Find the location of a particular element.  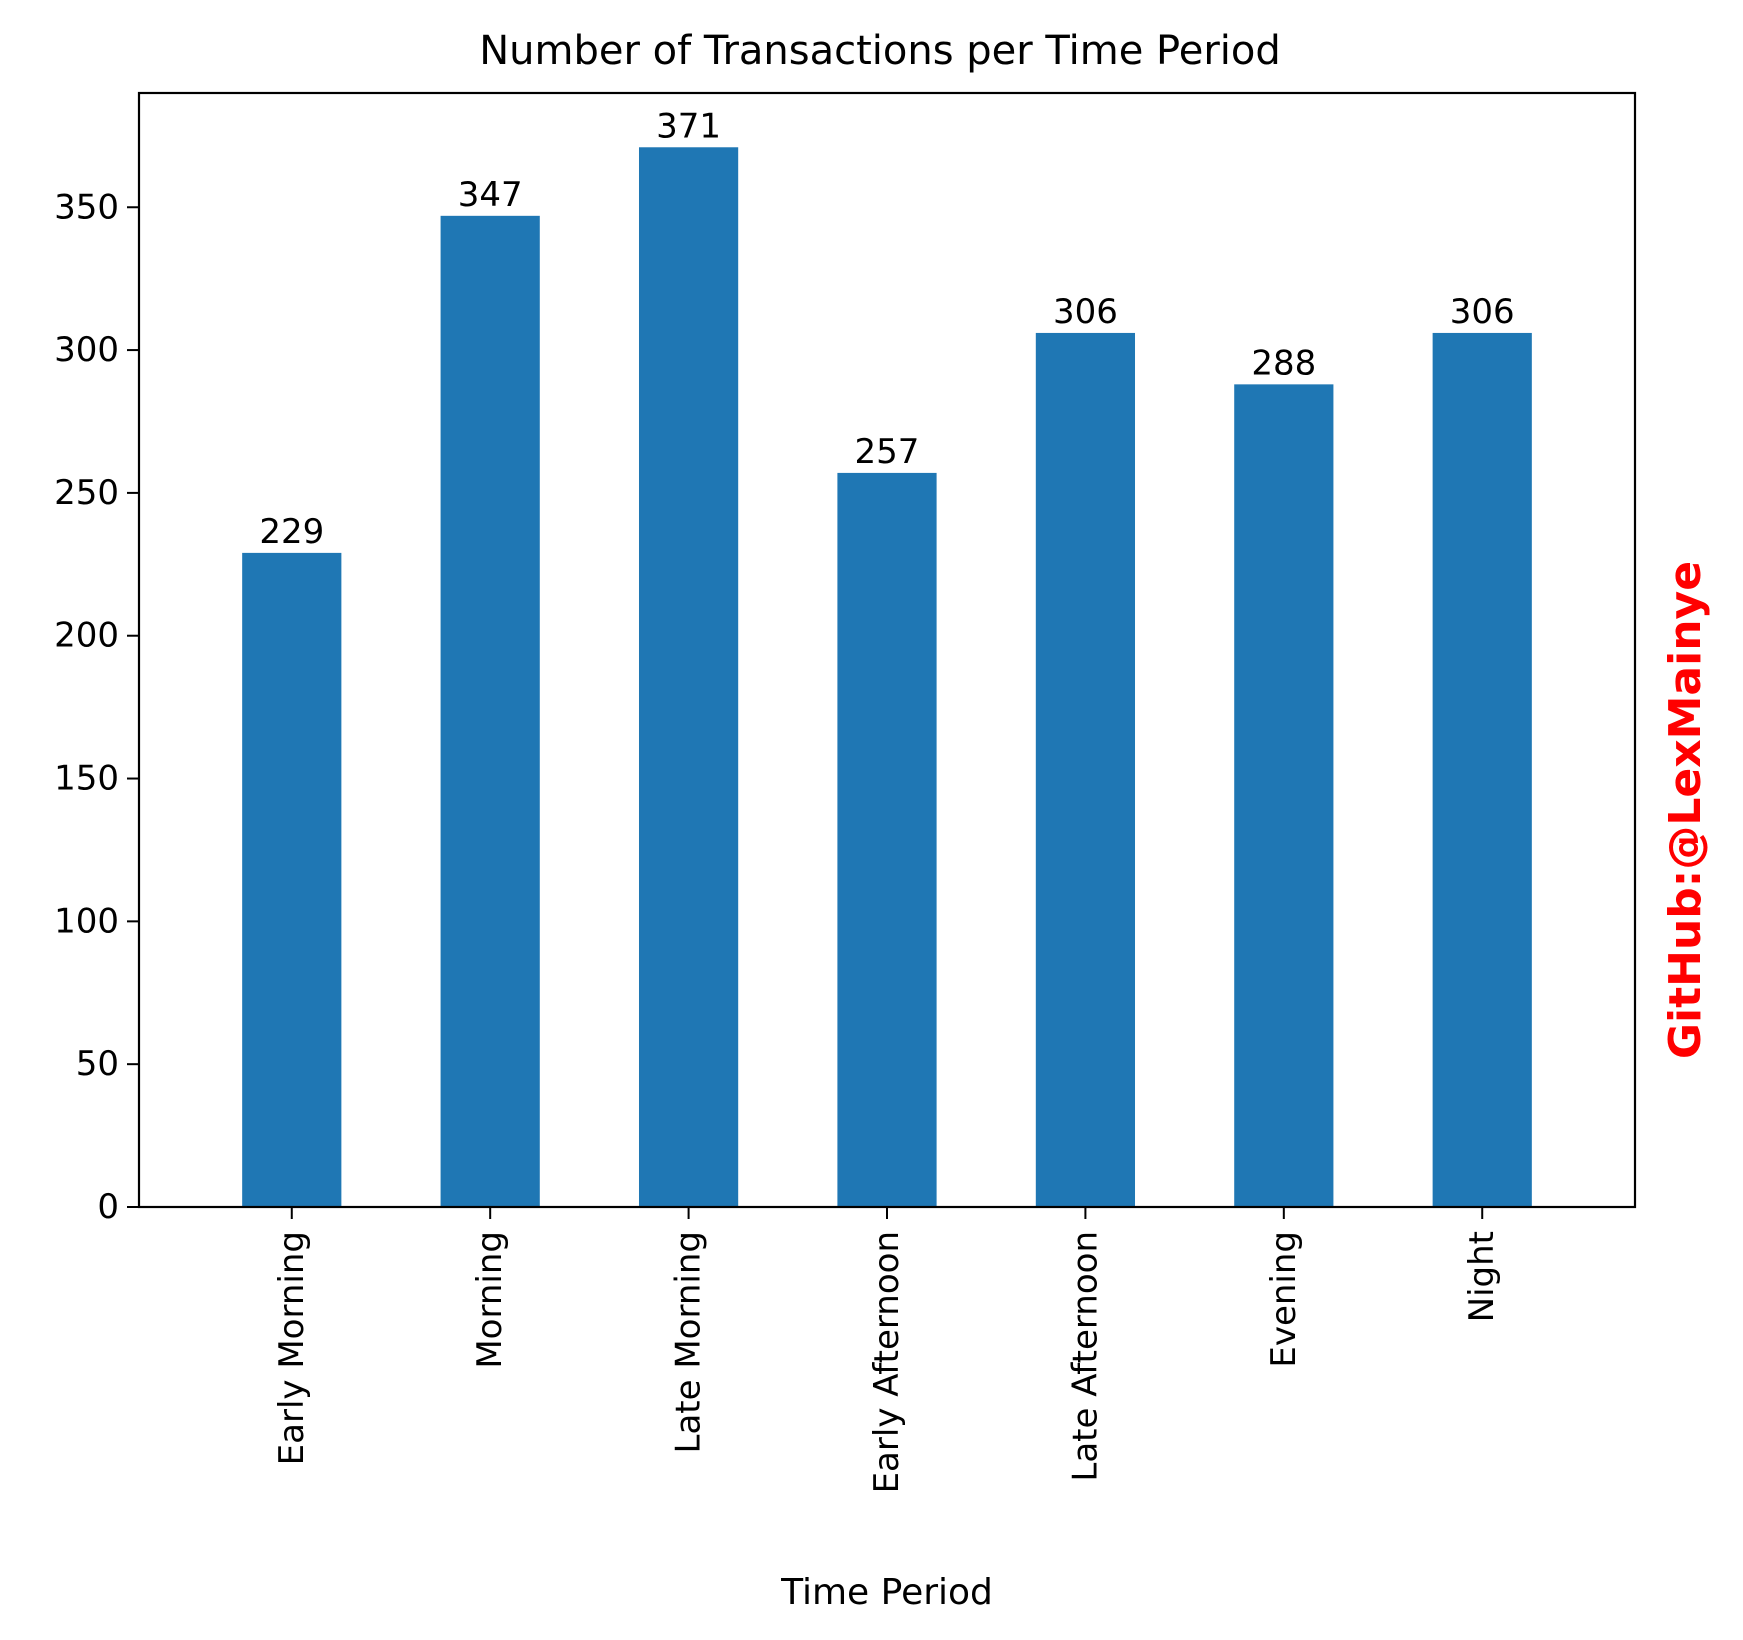

y-tick-label: 100 is located at coordinates (86, 921).